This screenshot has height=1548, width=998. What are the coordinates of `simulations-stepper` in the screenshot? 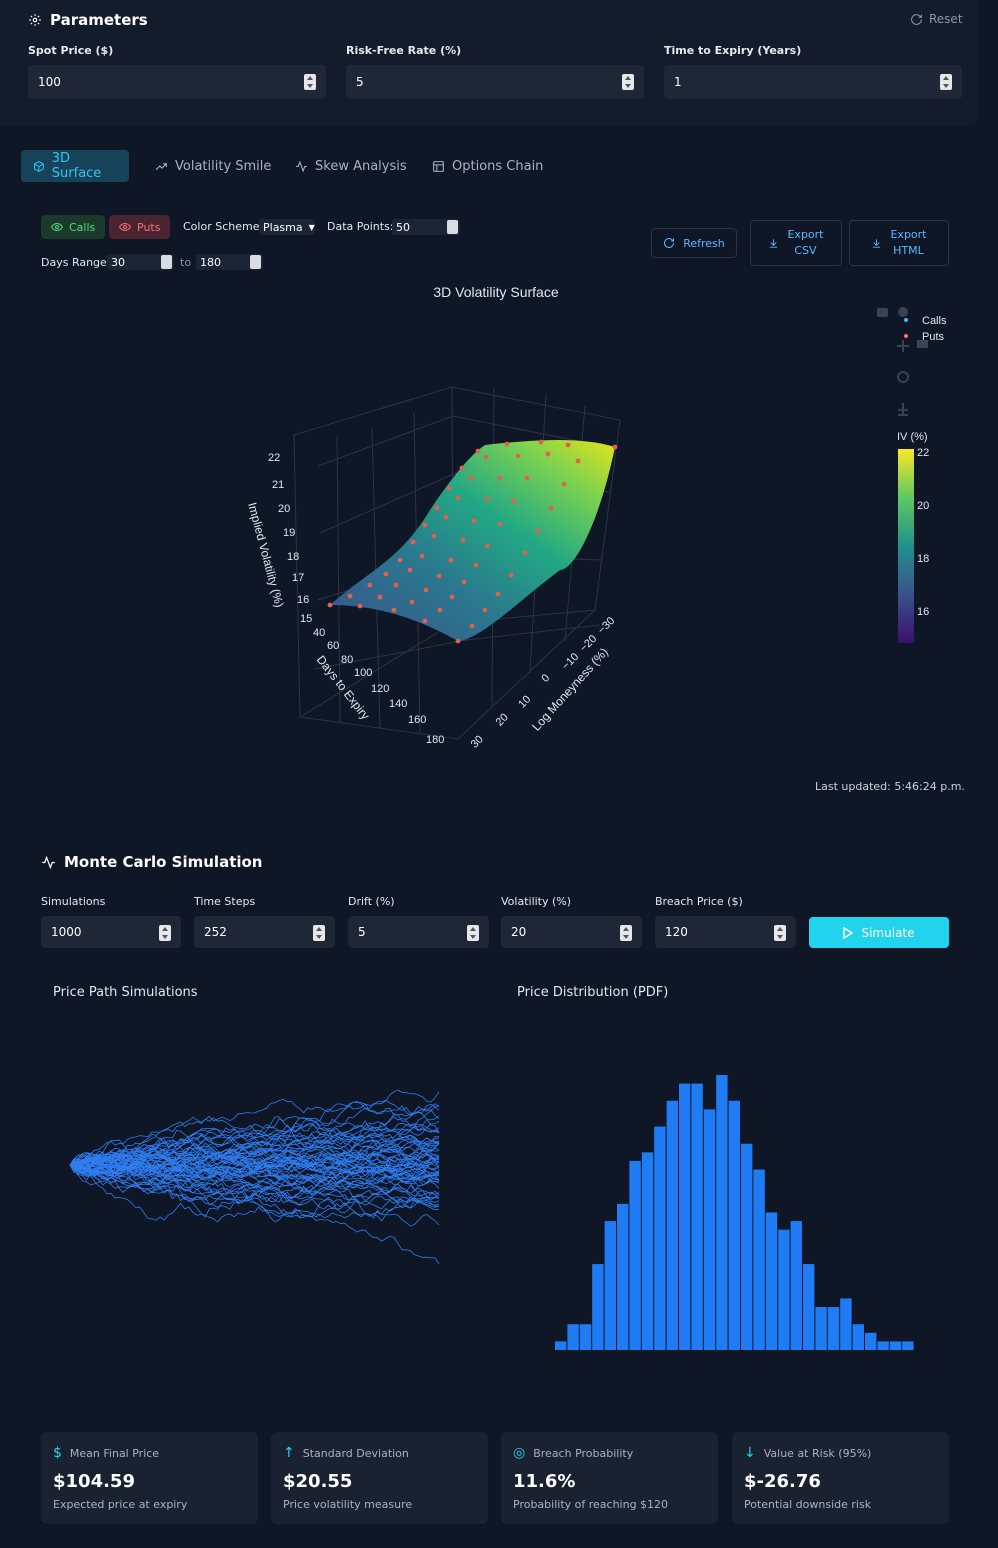 It's located at (165, 933).